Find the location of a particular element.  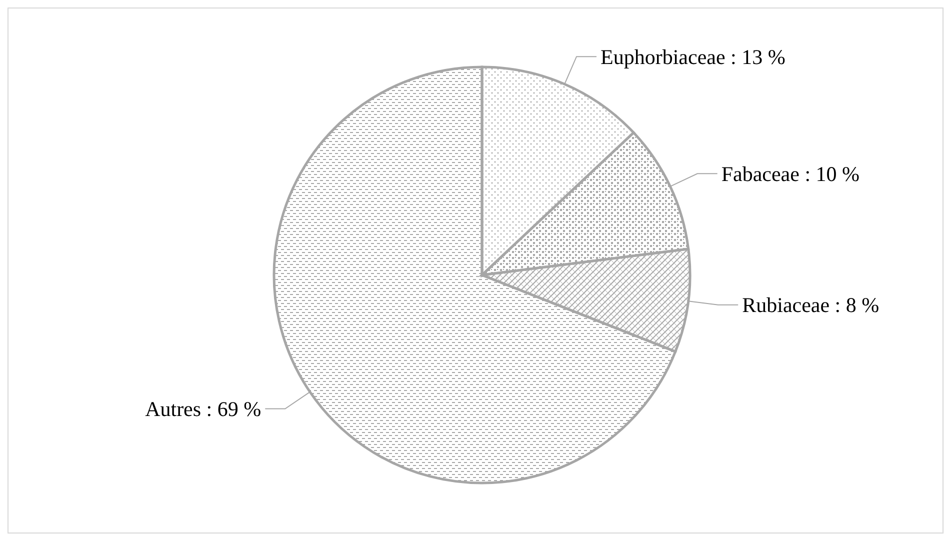

slice-label: Rubiaceae : 8 % is located at coordinates (811, 305).